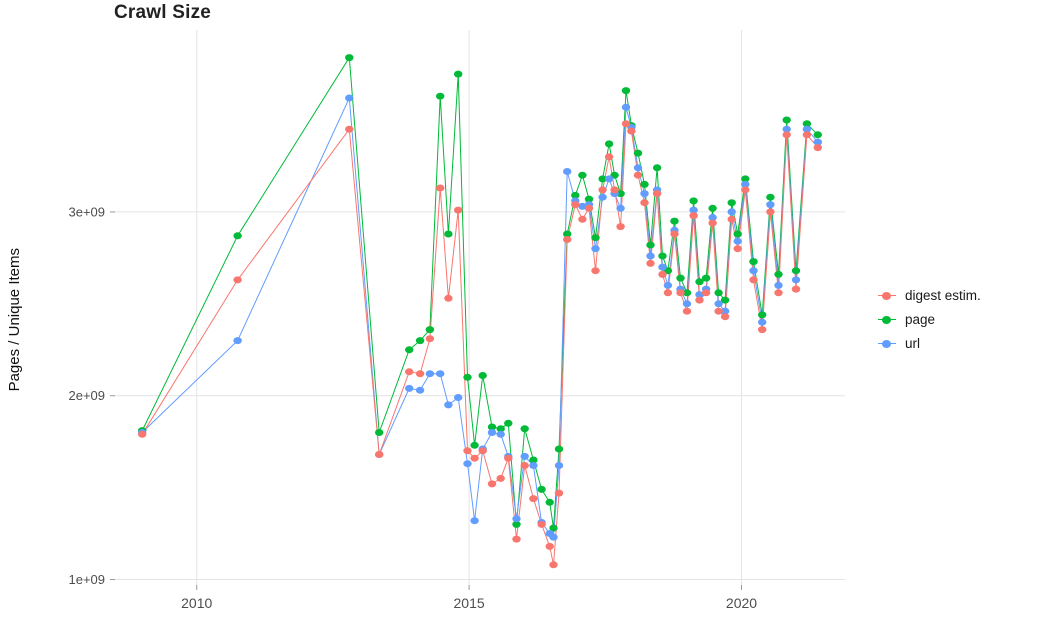 The image size is (1059, 639). Describe the element at coordinates (929, 319) in the screenshot. I see `legend-item-page: page` at that location.